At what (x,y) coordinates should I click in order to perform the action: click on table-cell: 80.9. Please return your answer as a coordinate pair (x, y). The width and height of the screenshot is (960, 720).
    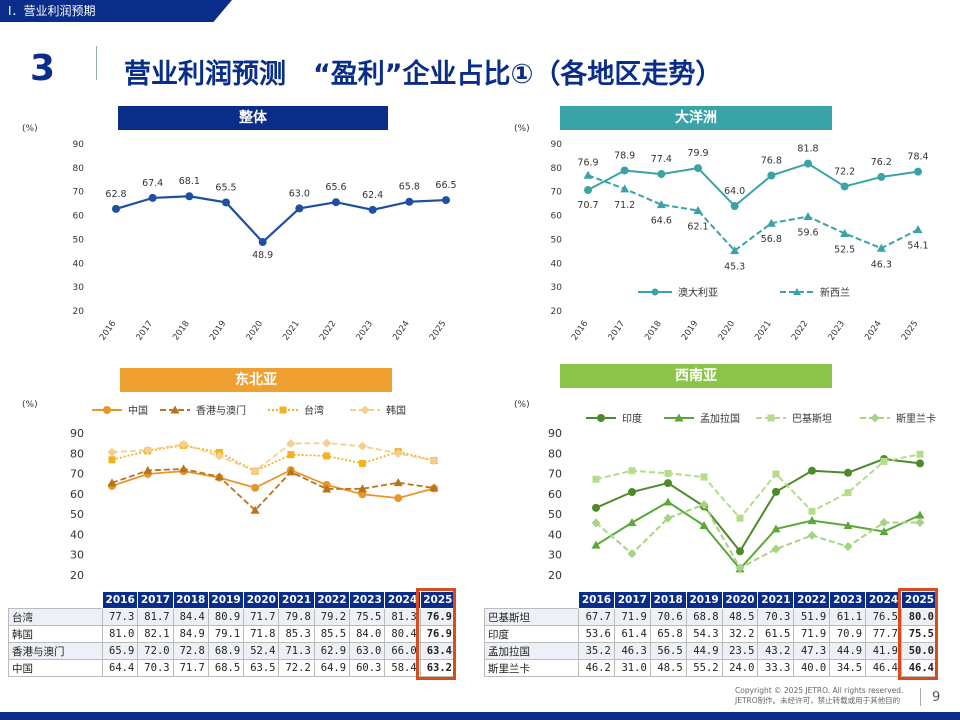
    Looking at the image, I should click on (226, 617).